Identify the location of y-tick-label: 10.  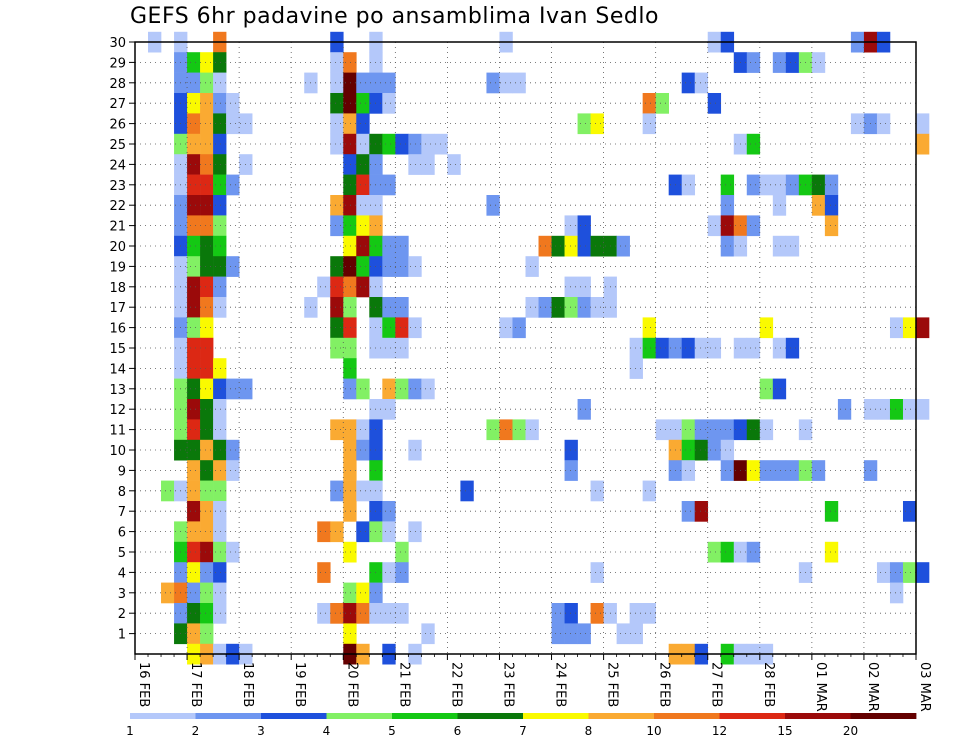
(117, 451).